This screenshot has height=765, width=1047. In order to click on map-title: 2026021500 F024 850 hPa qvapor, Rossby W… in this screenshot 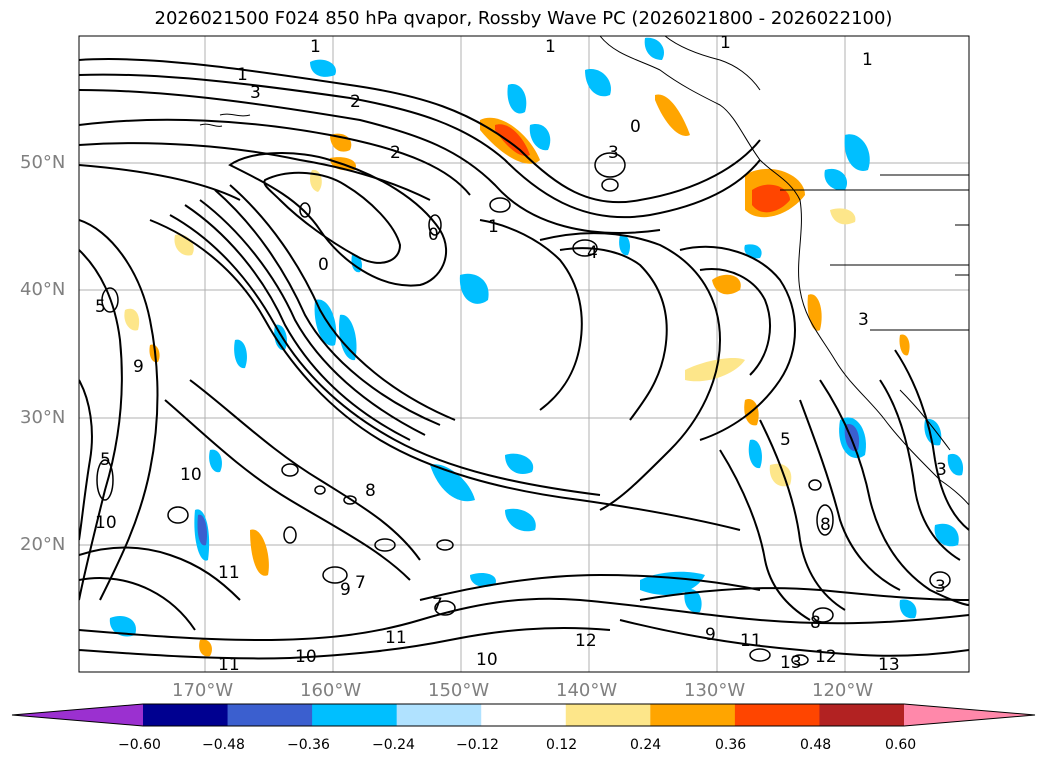, I will do `click(523, 18)`.